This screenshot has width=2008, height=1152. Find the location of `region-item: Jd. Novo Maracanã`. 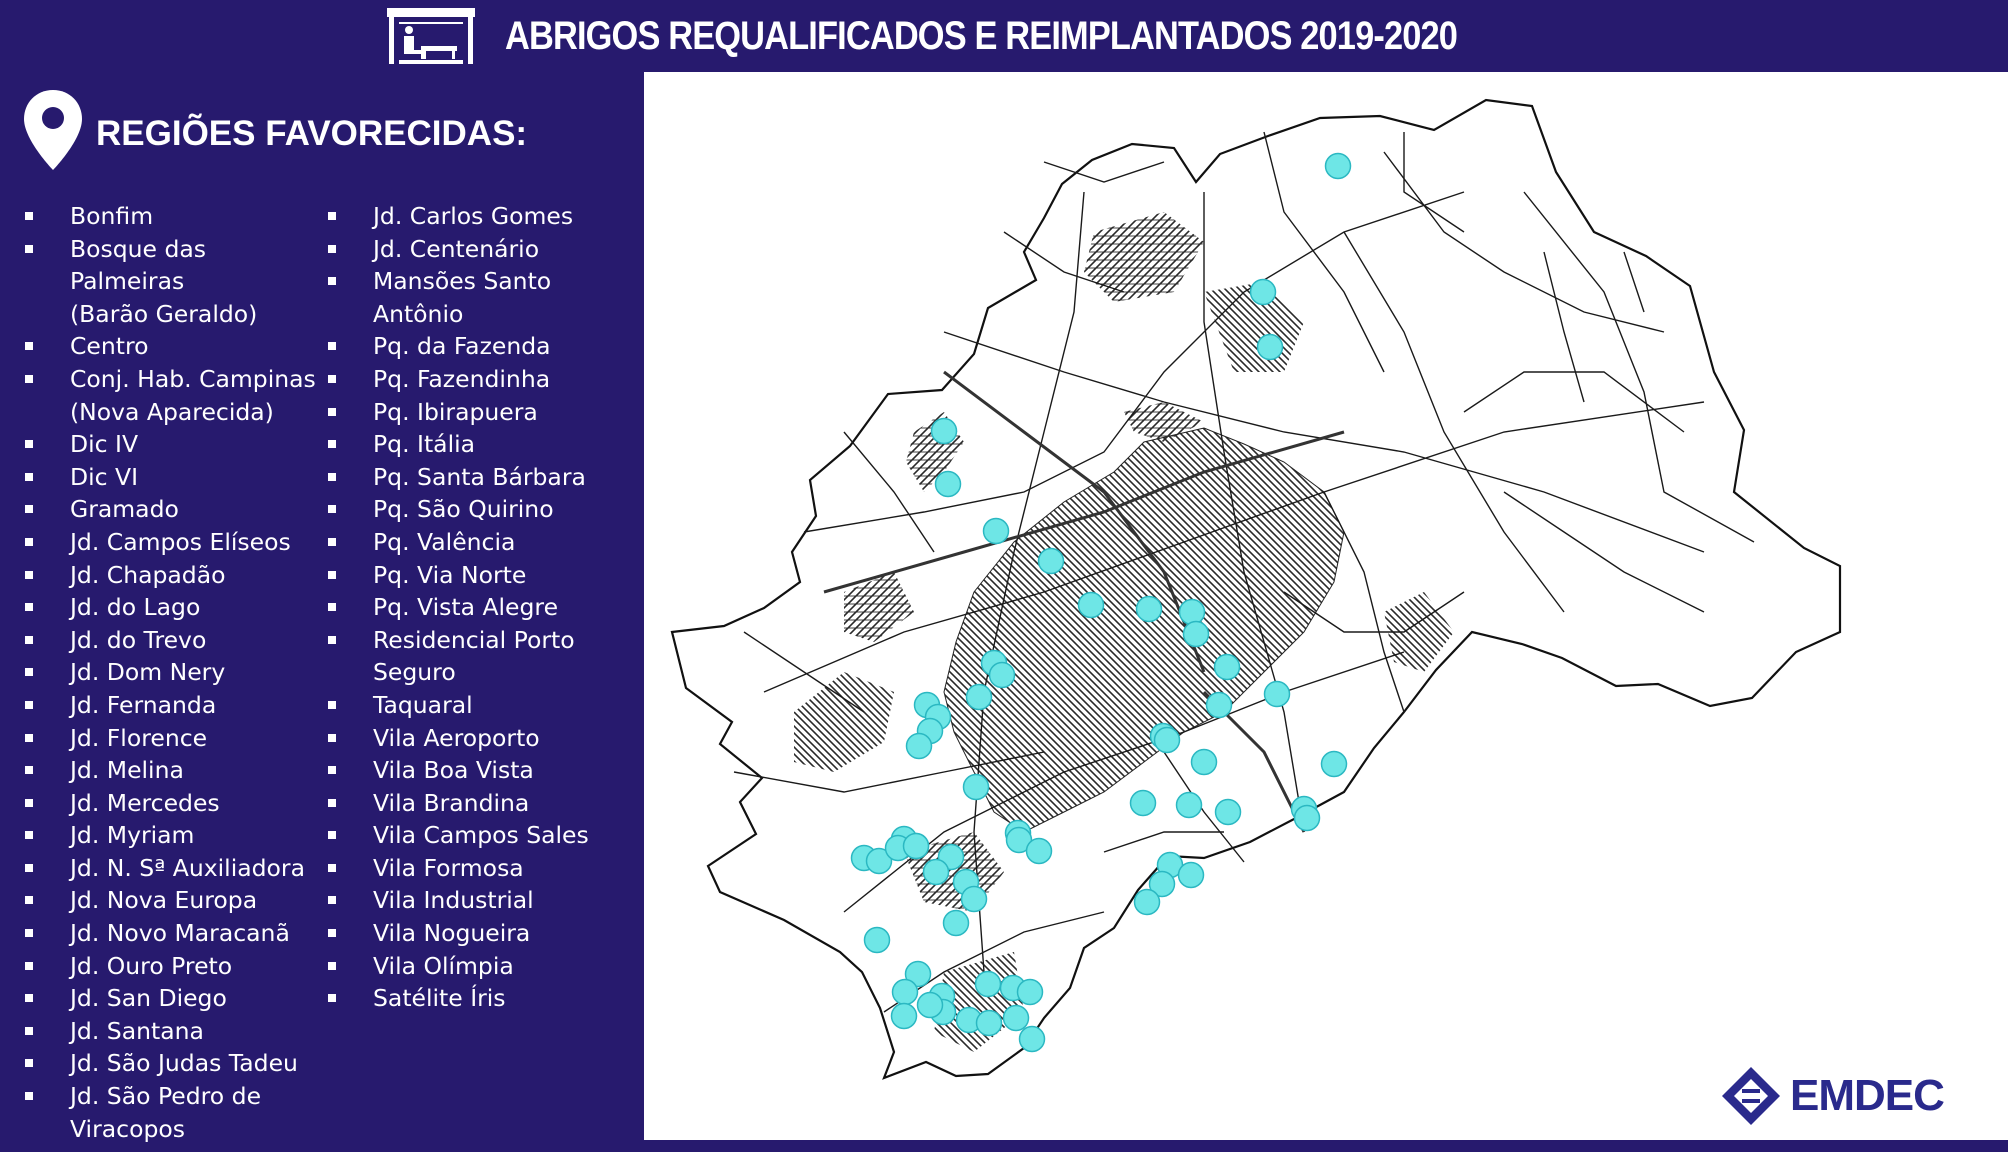

region-item: Jd. Novo Maracanã is located at coordinates (172, 933).